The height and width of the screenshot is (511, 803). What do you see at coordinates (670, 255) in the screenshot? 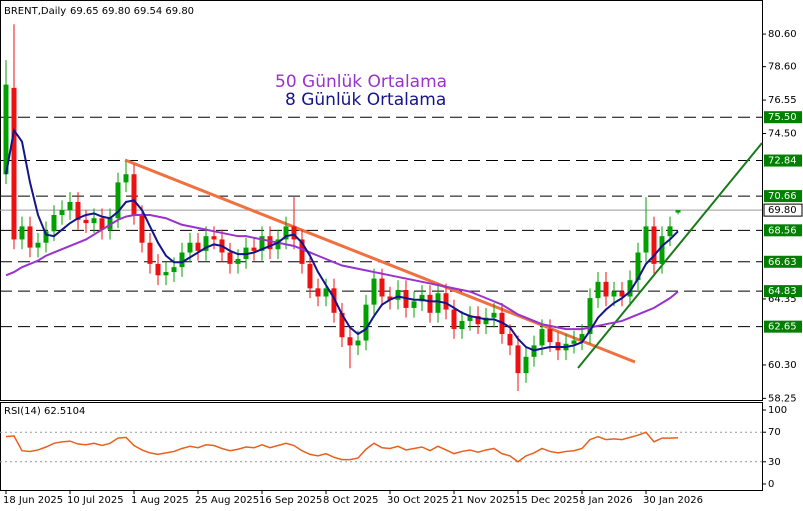
I see `uptrend-line` at bounding box center [670, 255].